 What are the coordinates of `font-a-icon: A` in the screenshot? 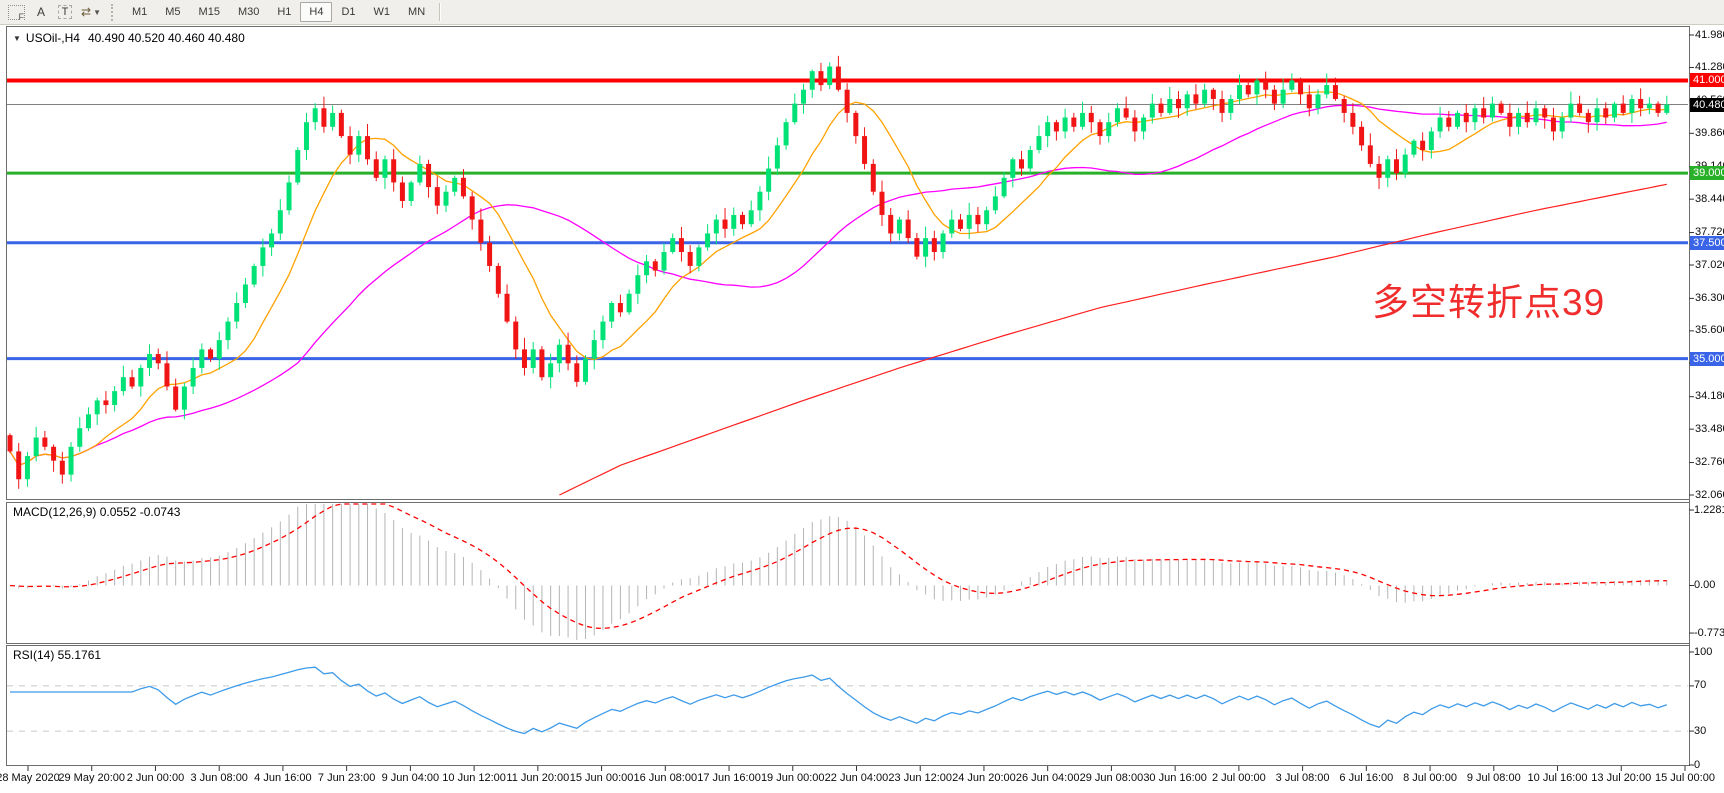 It's located at (40, 12).